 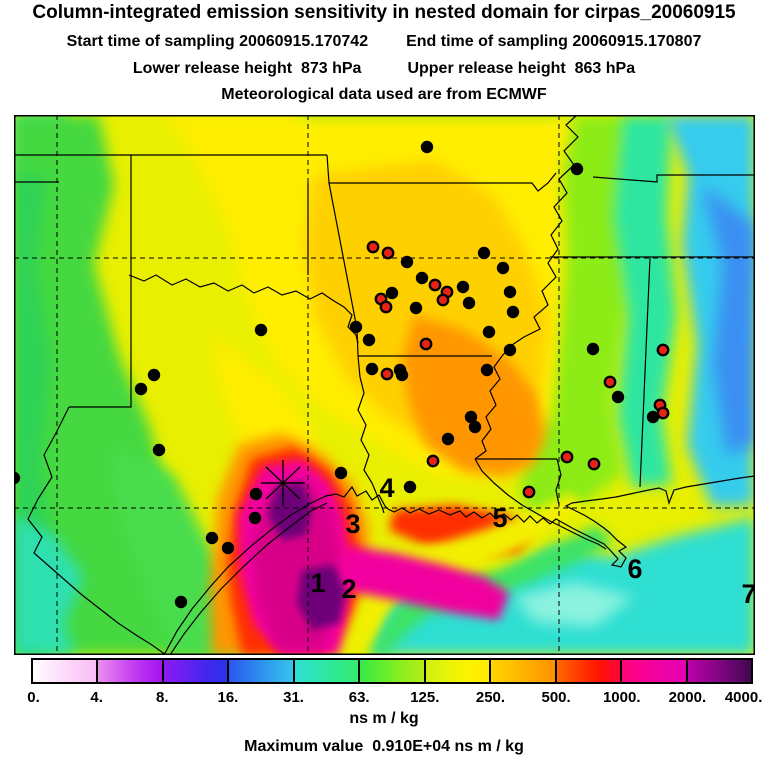 I want to click on colorbar-tick-label: 31., so click(x=293, y=697).